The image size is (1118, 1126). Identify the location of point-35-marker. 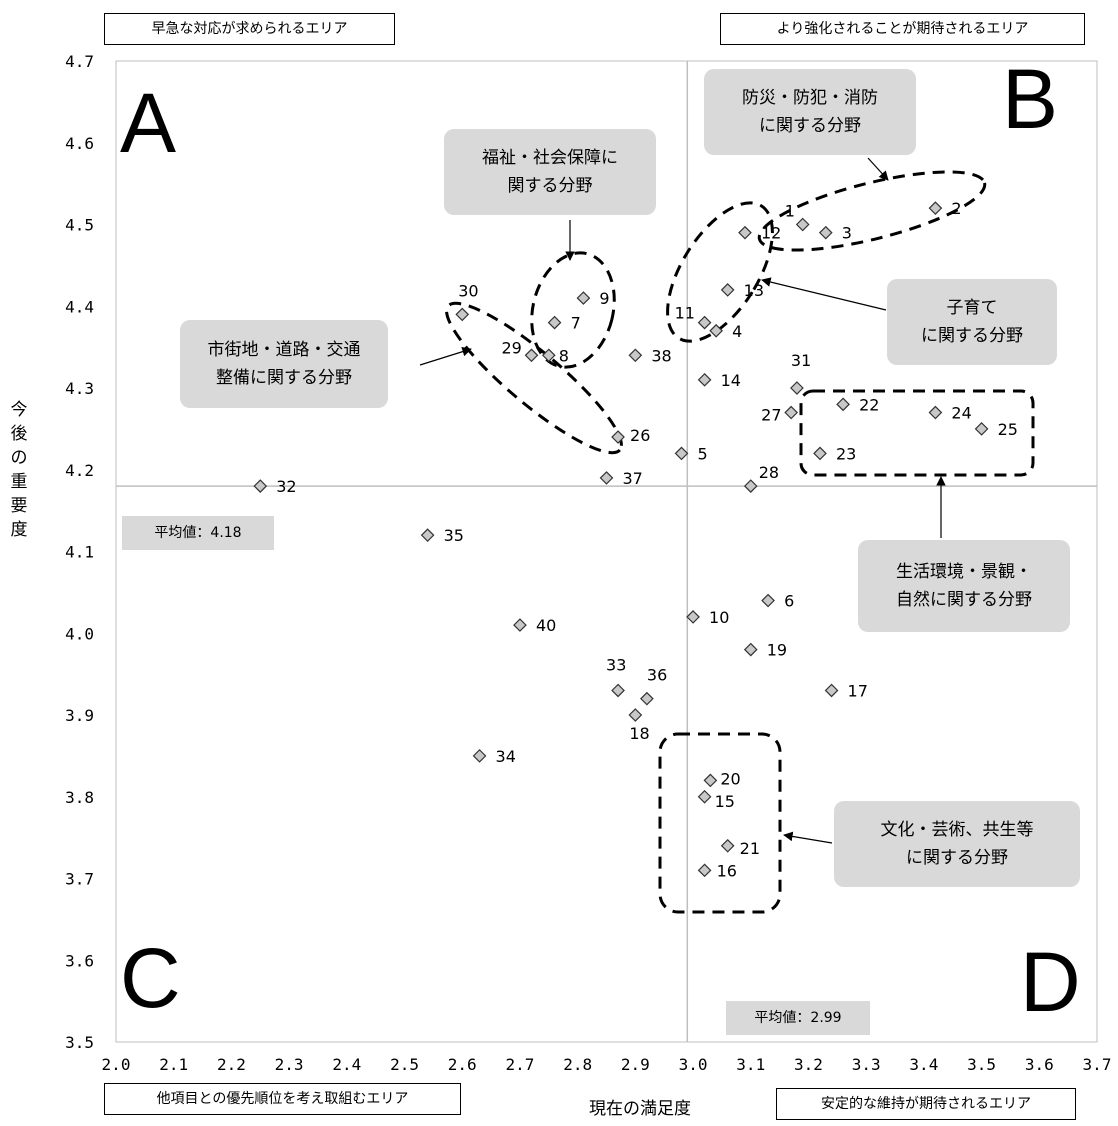
(427, 535).